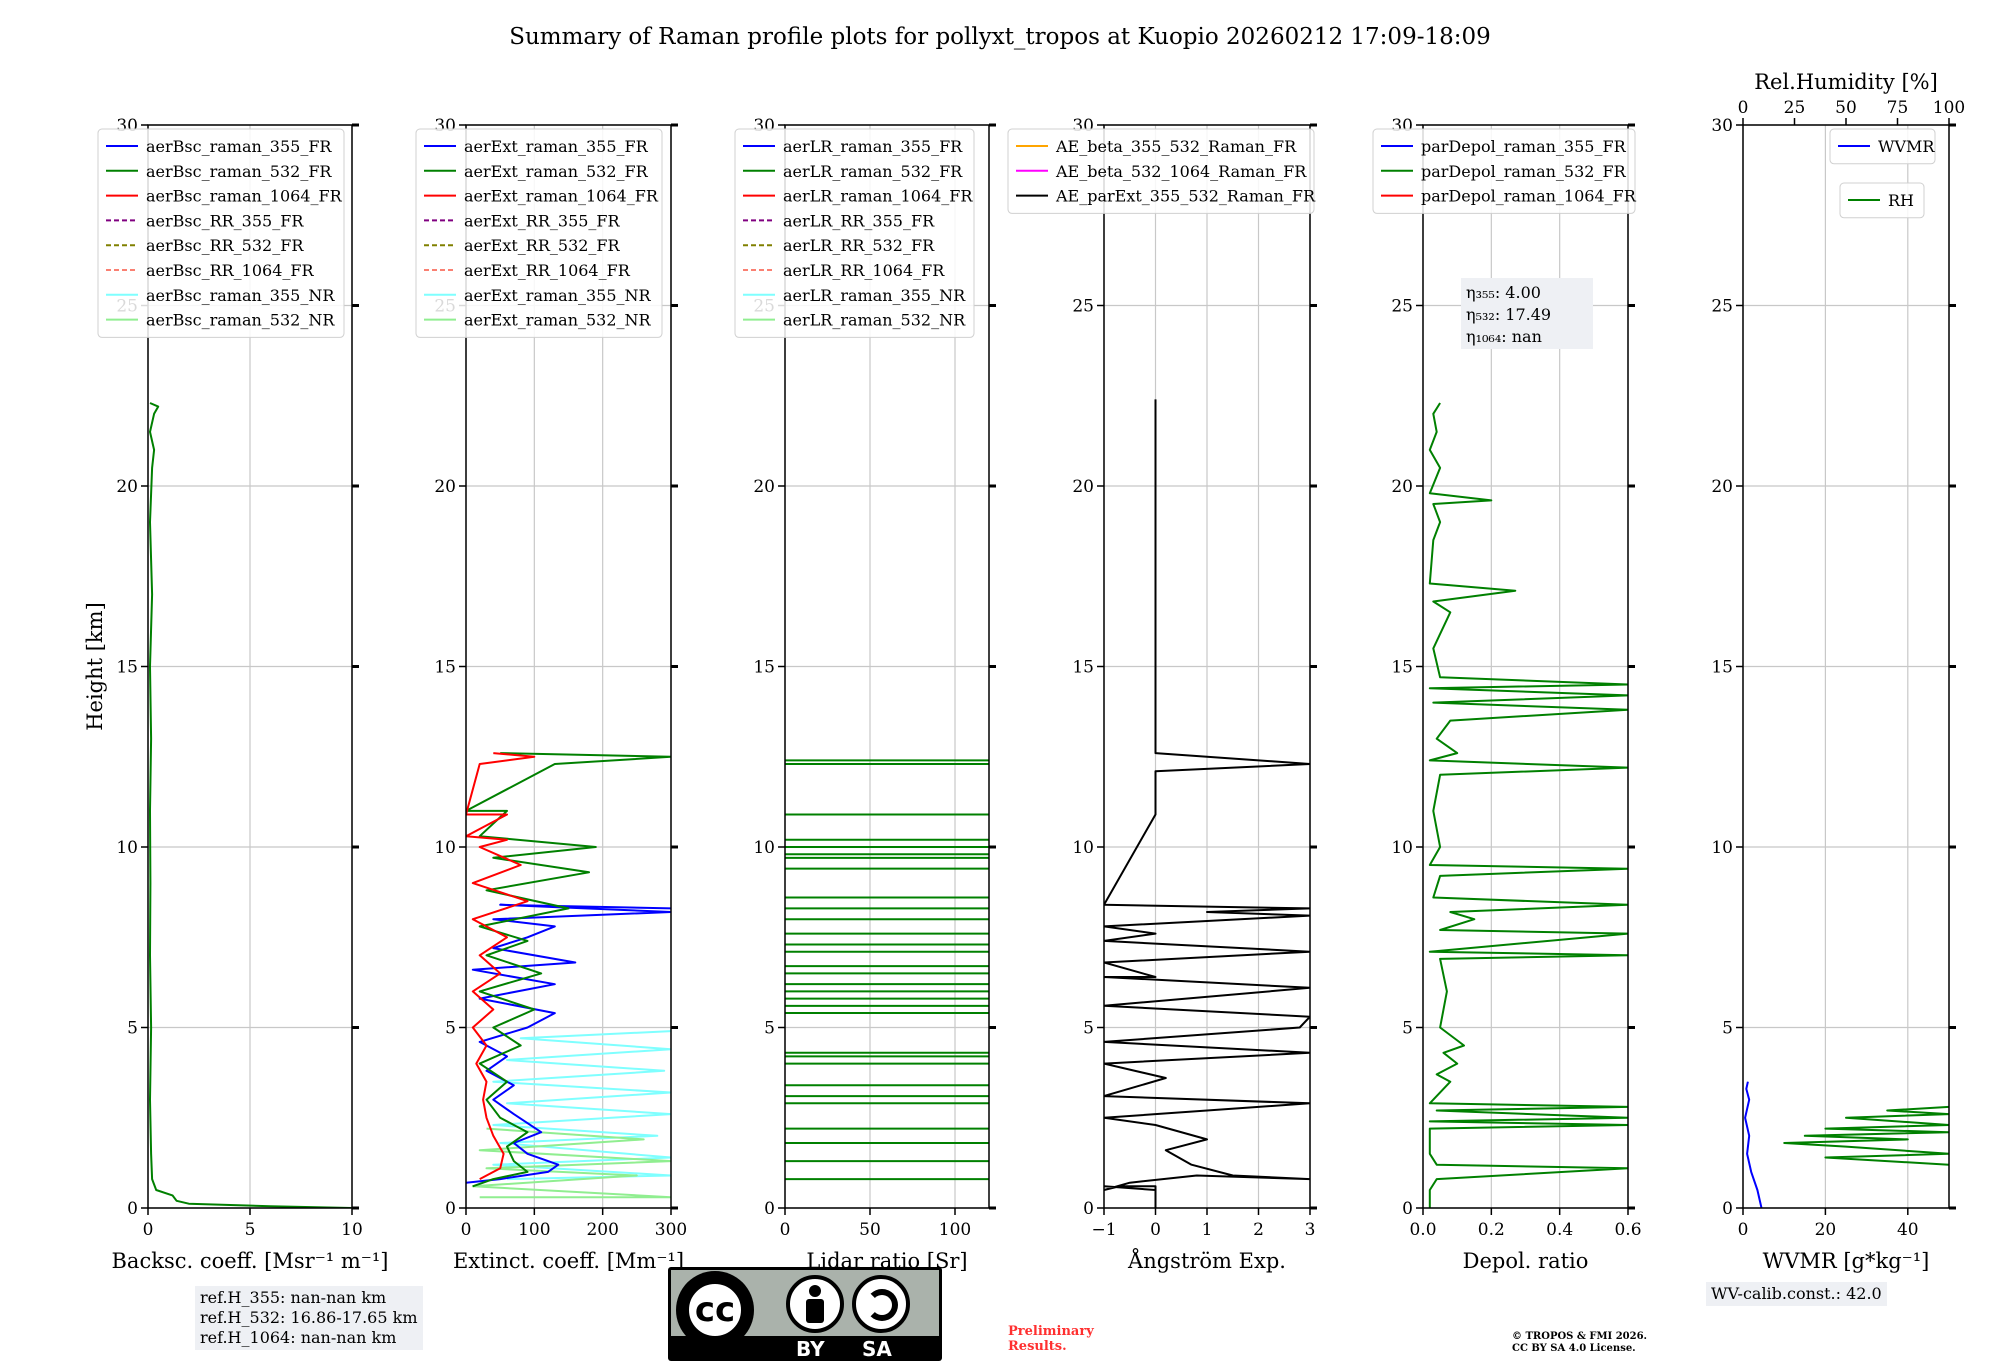 The width and height of the screenshot is (2000, 1361). I want to click on preliminary-line-2: Results., so click(1037, 1346).